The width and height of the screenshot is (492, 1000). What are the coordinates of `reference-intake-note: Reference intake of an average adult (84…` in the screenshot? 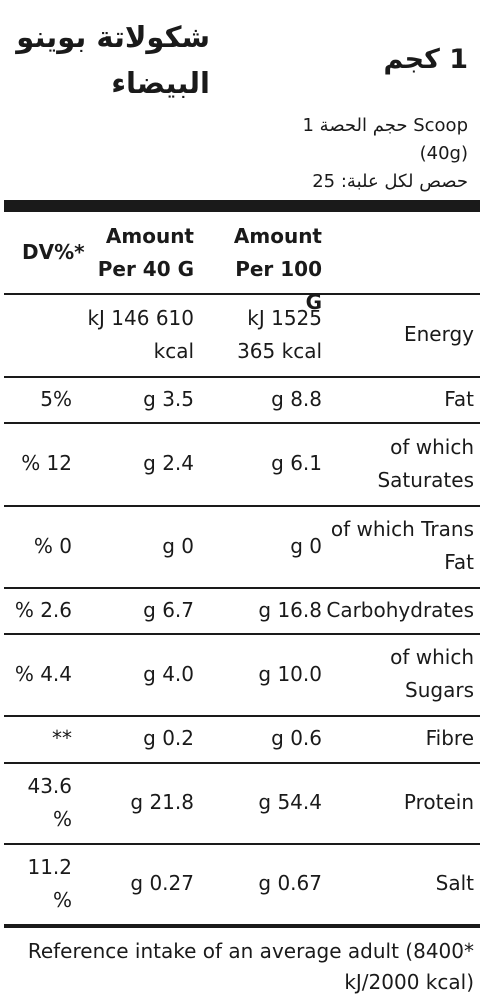 It's located at (239, 967).